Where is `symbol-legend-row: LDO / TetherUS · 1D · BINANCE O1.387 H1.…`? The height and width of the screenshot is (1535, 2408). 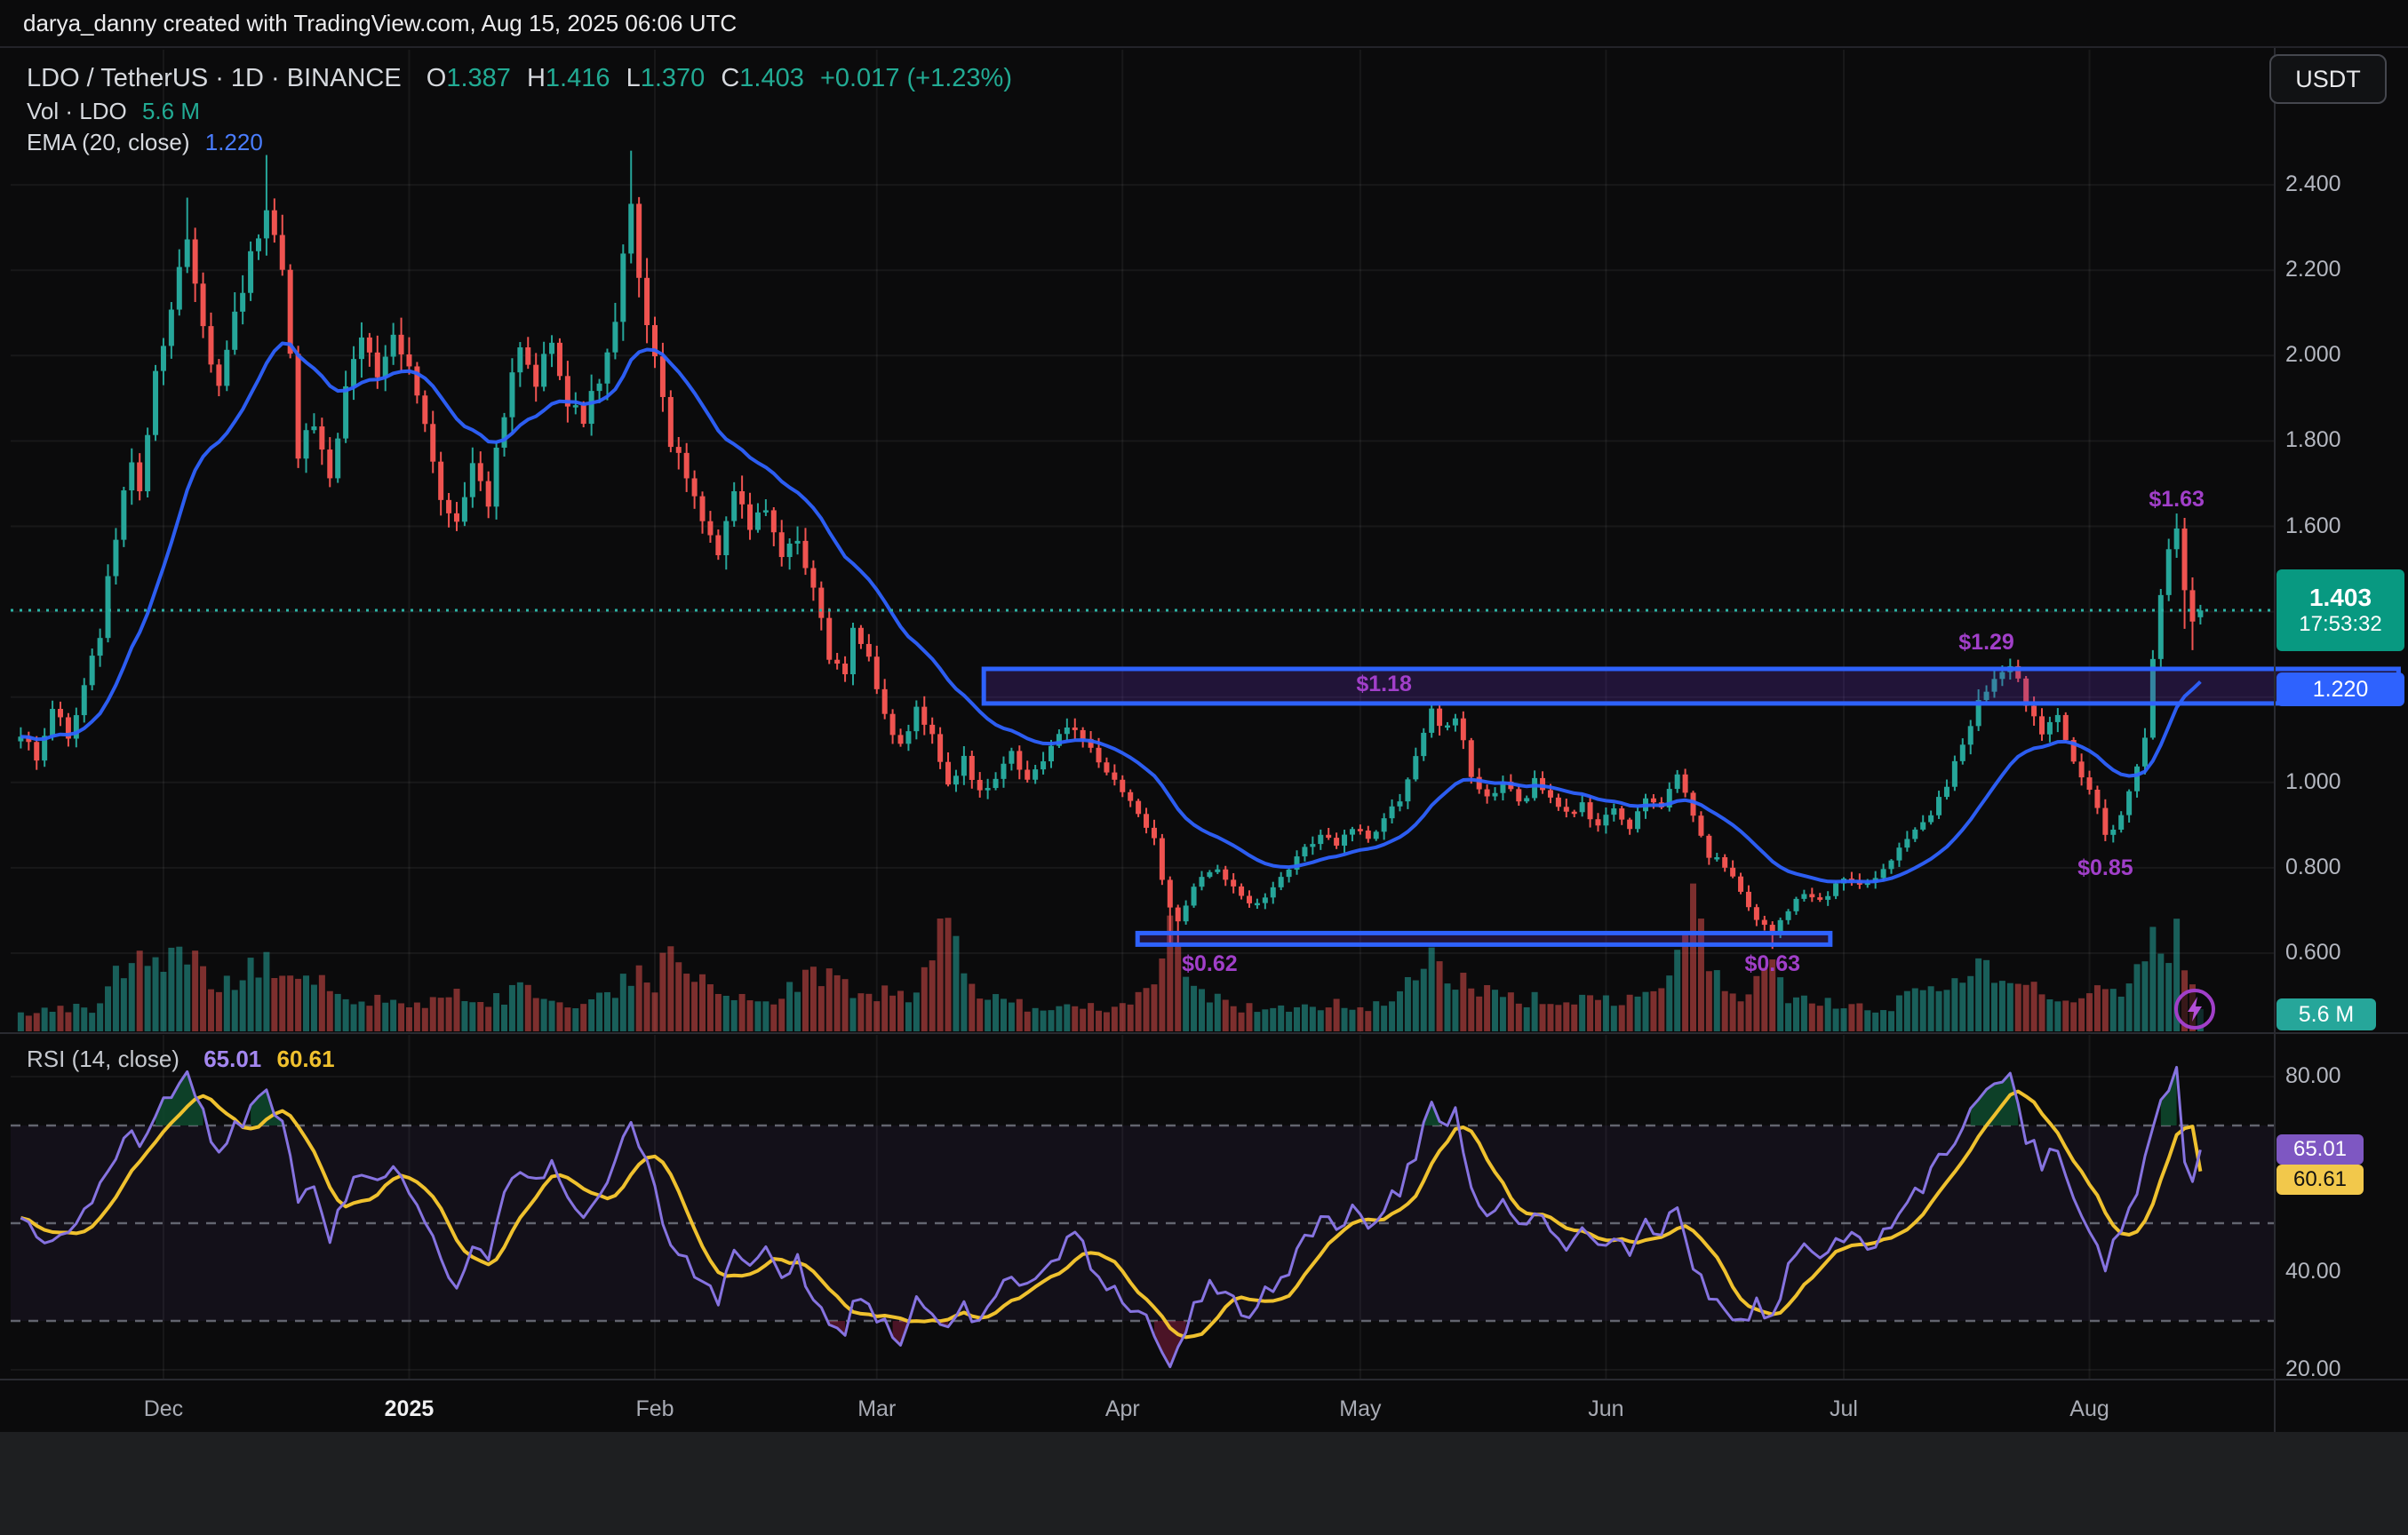
symbol-legend-row: LDO / TetherUS · 1D · BINANCE O1.387 H1.… is located at coordinates (519, 78).